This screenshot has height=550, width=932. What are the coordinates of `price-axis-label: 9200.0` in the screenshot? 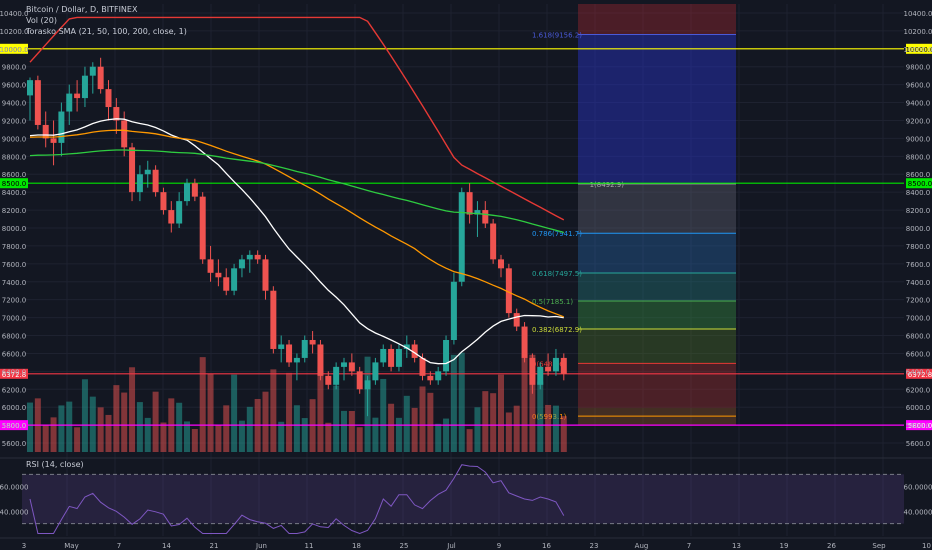 It's located at (918, 121).